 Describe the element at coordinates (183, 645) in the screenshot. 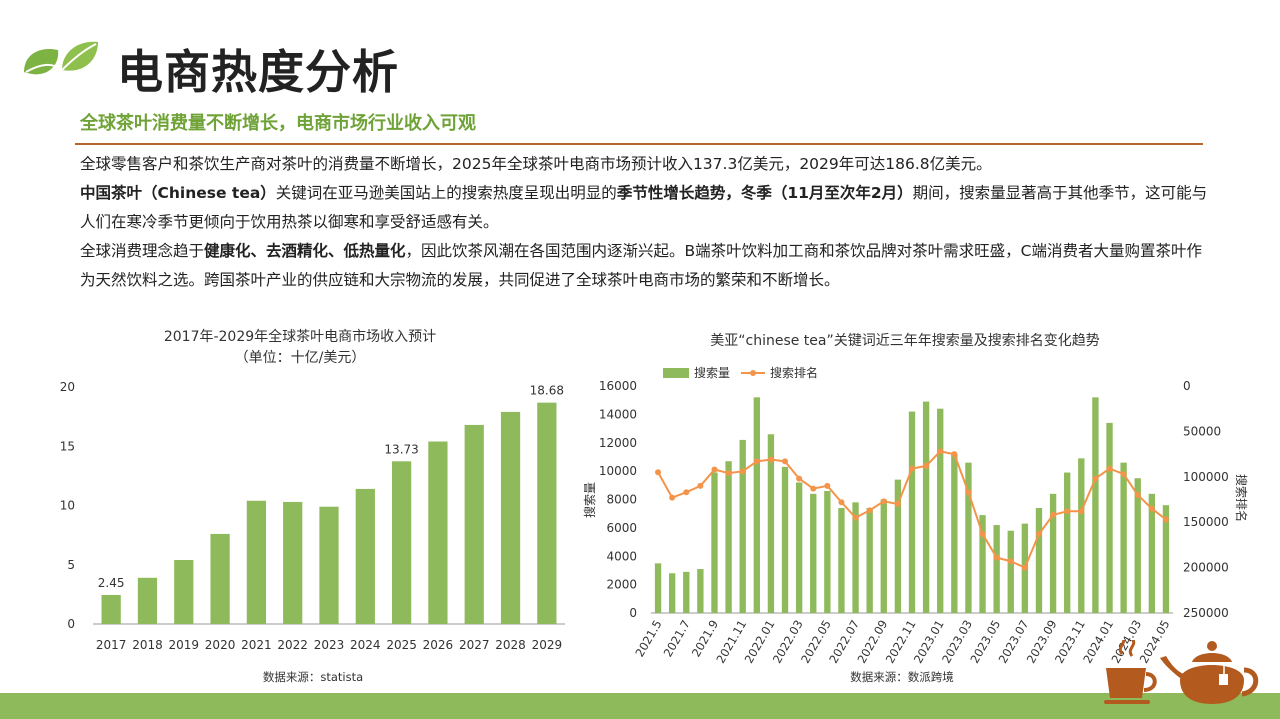

I see `x-tick-label: 2019` at that location.